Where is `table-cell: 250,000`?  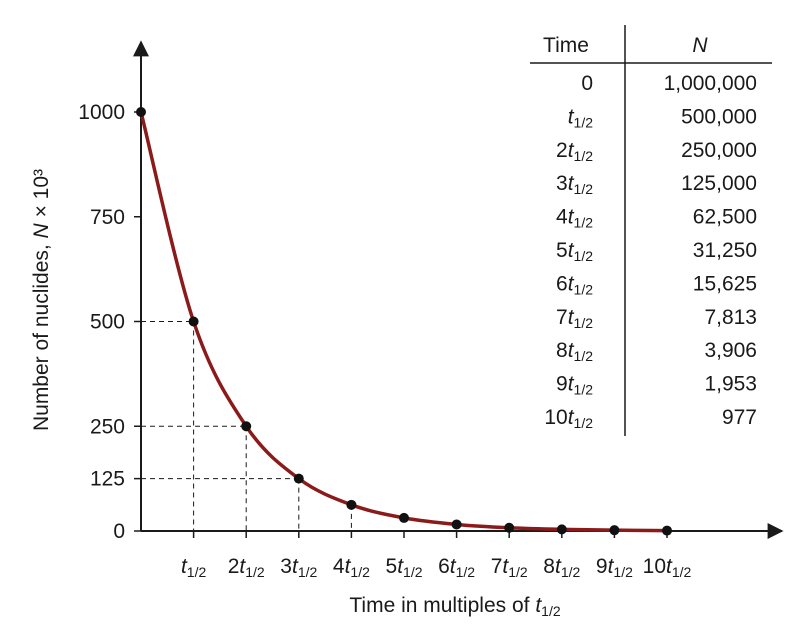 table-cell: 250,000 is located at coordinates (719, 149).